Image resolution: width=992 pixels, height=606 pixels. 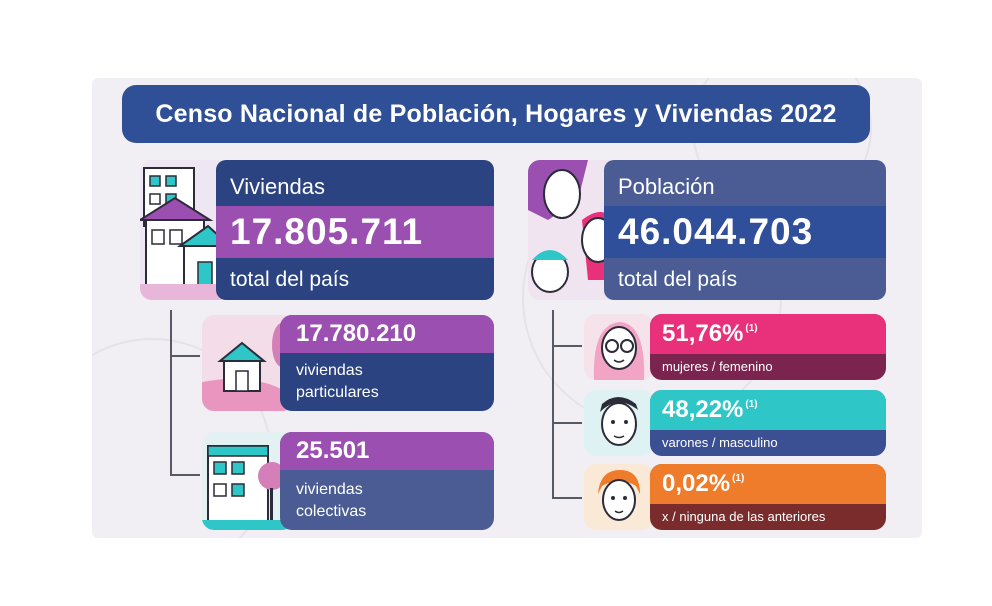 I want to click on varones-box: 48,22% (1) varones / masculino, so click(x=768, y=423).